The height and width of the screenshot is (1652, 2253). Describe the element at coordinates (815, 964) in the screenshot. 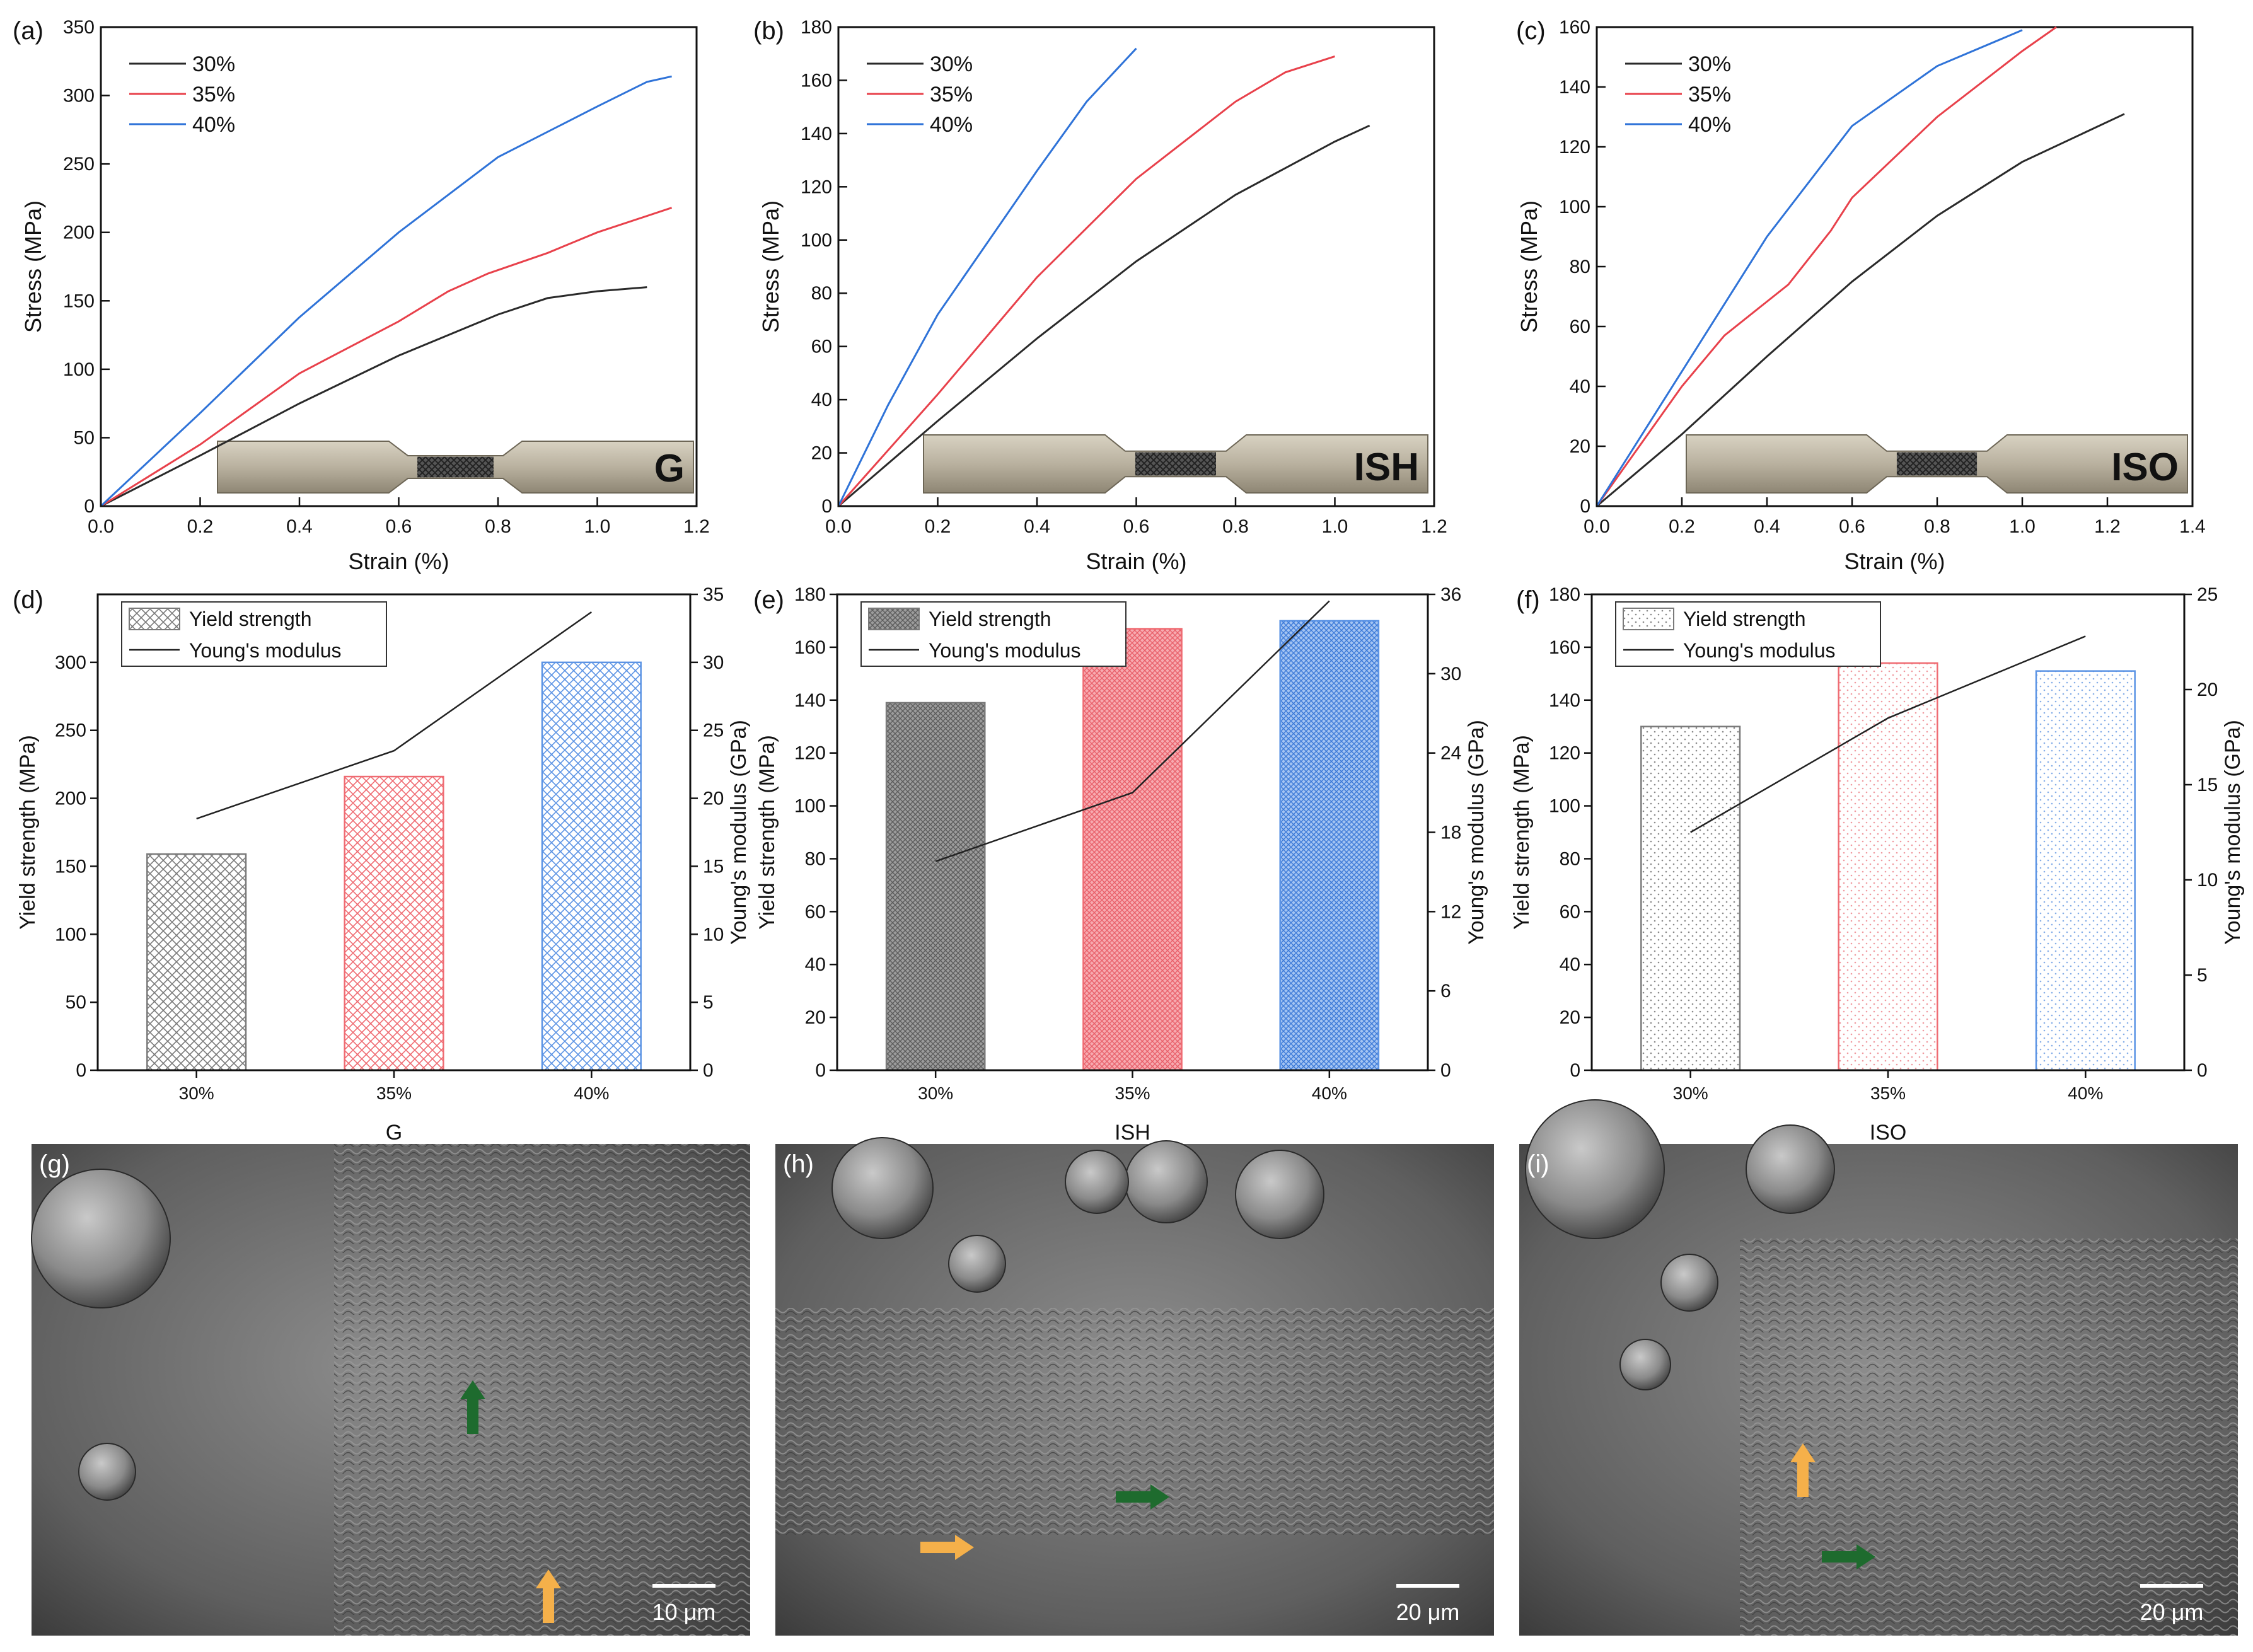

I see `y-tick-label: 40` at that location.